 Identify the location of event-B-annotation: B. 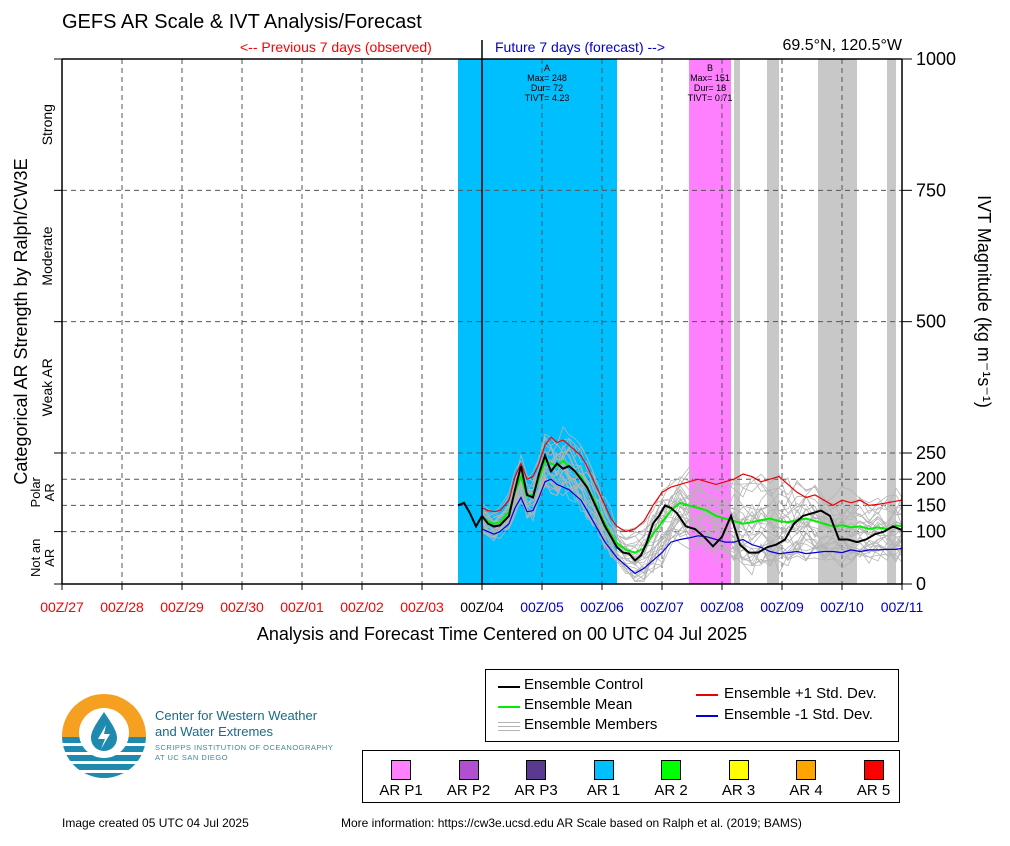
(710, 68).